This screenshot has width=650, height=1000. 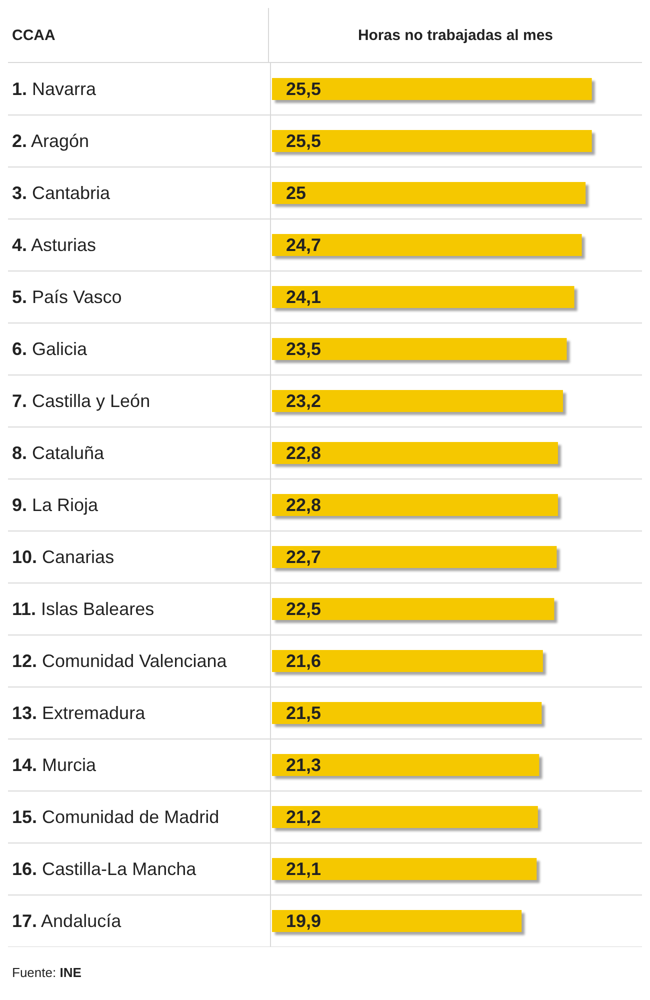 I want to click on y-tick-label: 8. Cataluña, so click(x=59, y=453).